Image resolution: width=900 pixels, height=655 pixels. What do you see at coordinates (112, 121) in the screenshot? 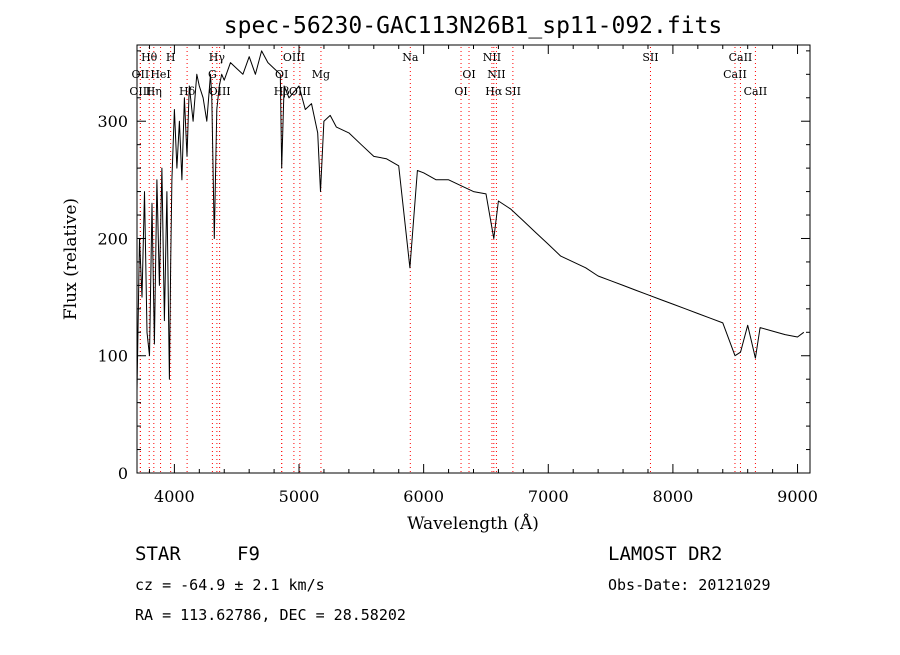
I see `y-tick-label: 300` at bounding box center [112, 121].